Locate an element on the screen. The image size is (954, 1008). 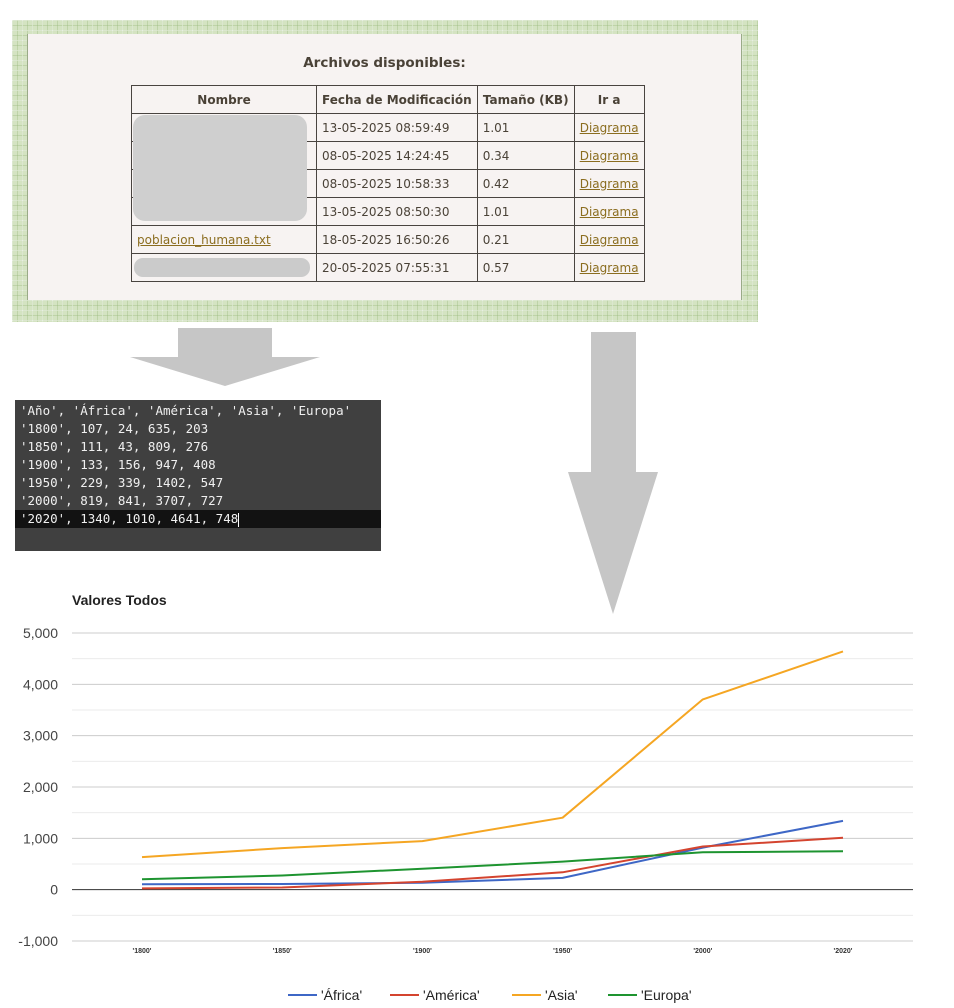
column-header-name: Nombre is located at coordinates (224, 99).